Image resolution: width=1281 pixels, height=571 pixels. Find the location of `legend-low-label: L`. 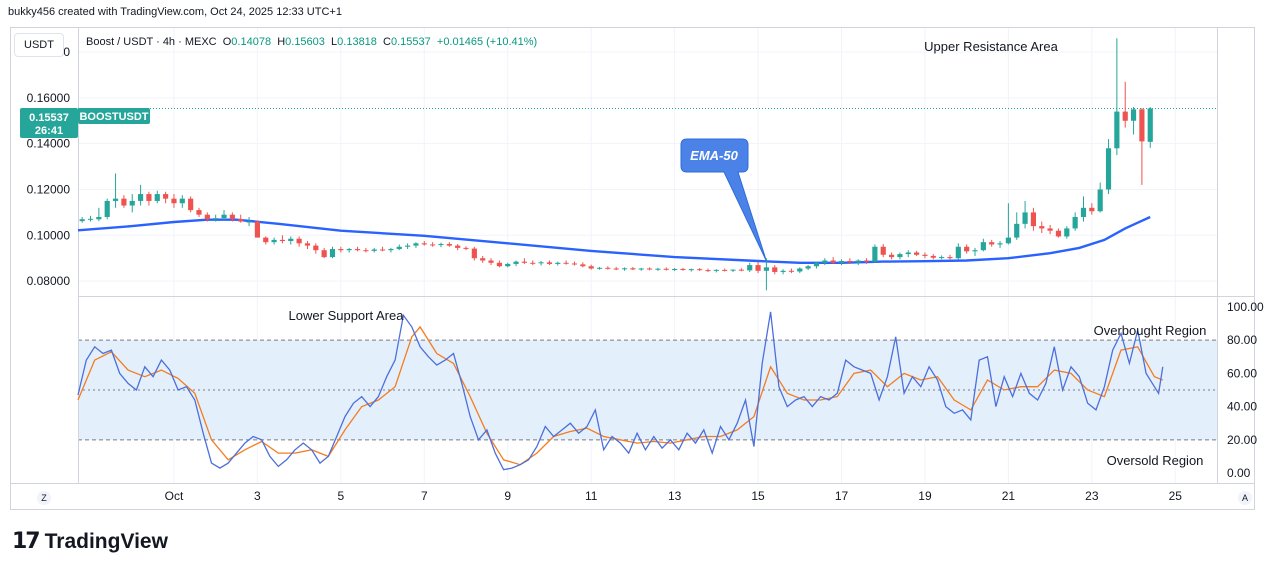

legend-low-label: L is located at coordinates (334, 42).